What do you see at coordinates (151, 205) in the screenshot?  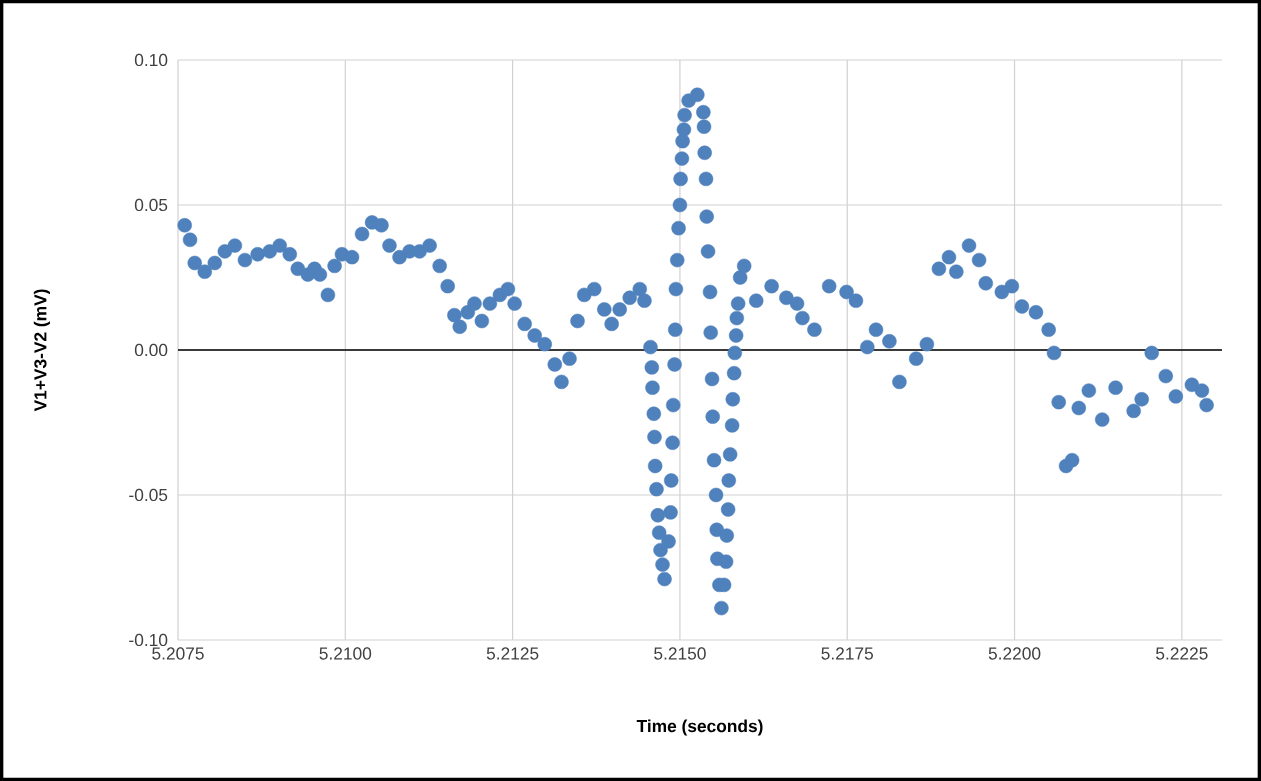 I see `y-tick-label: 0.05` at bounding box center [151, 205].